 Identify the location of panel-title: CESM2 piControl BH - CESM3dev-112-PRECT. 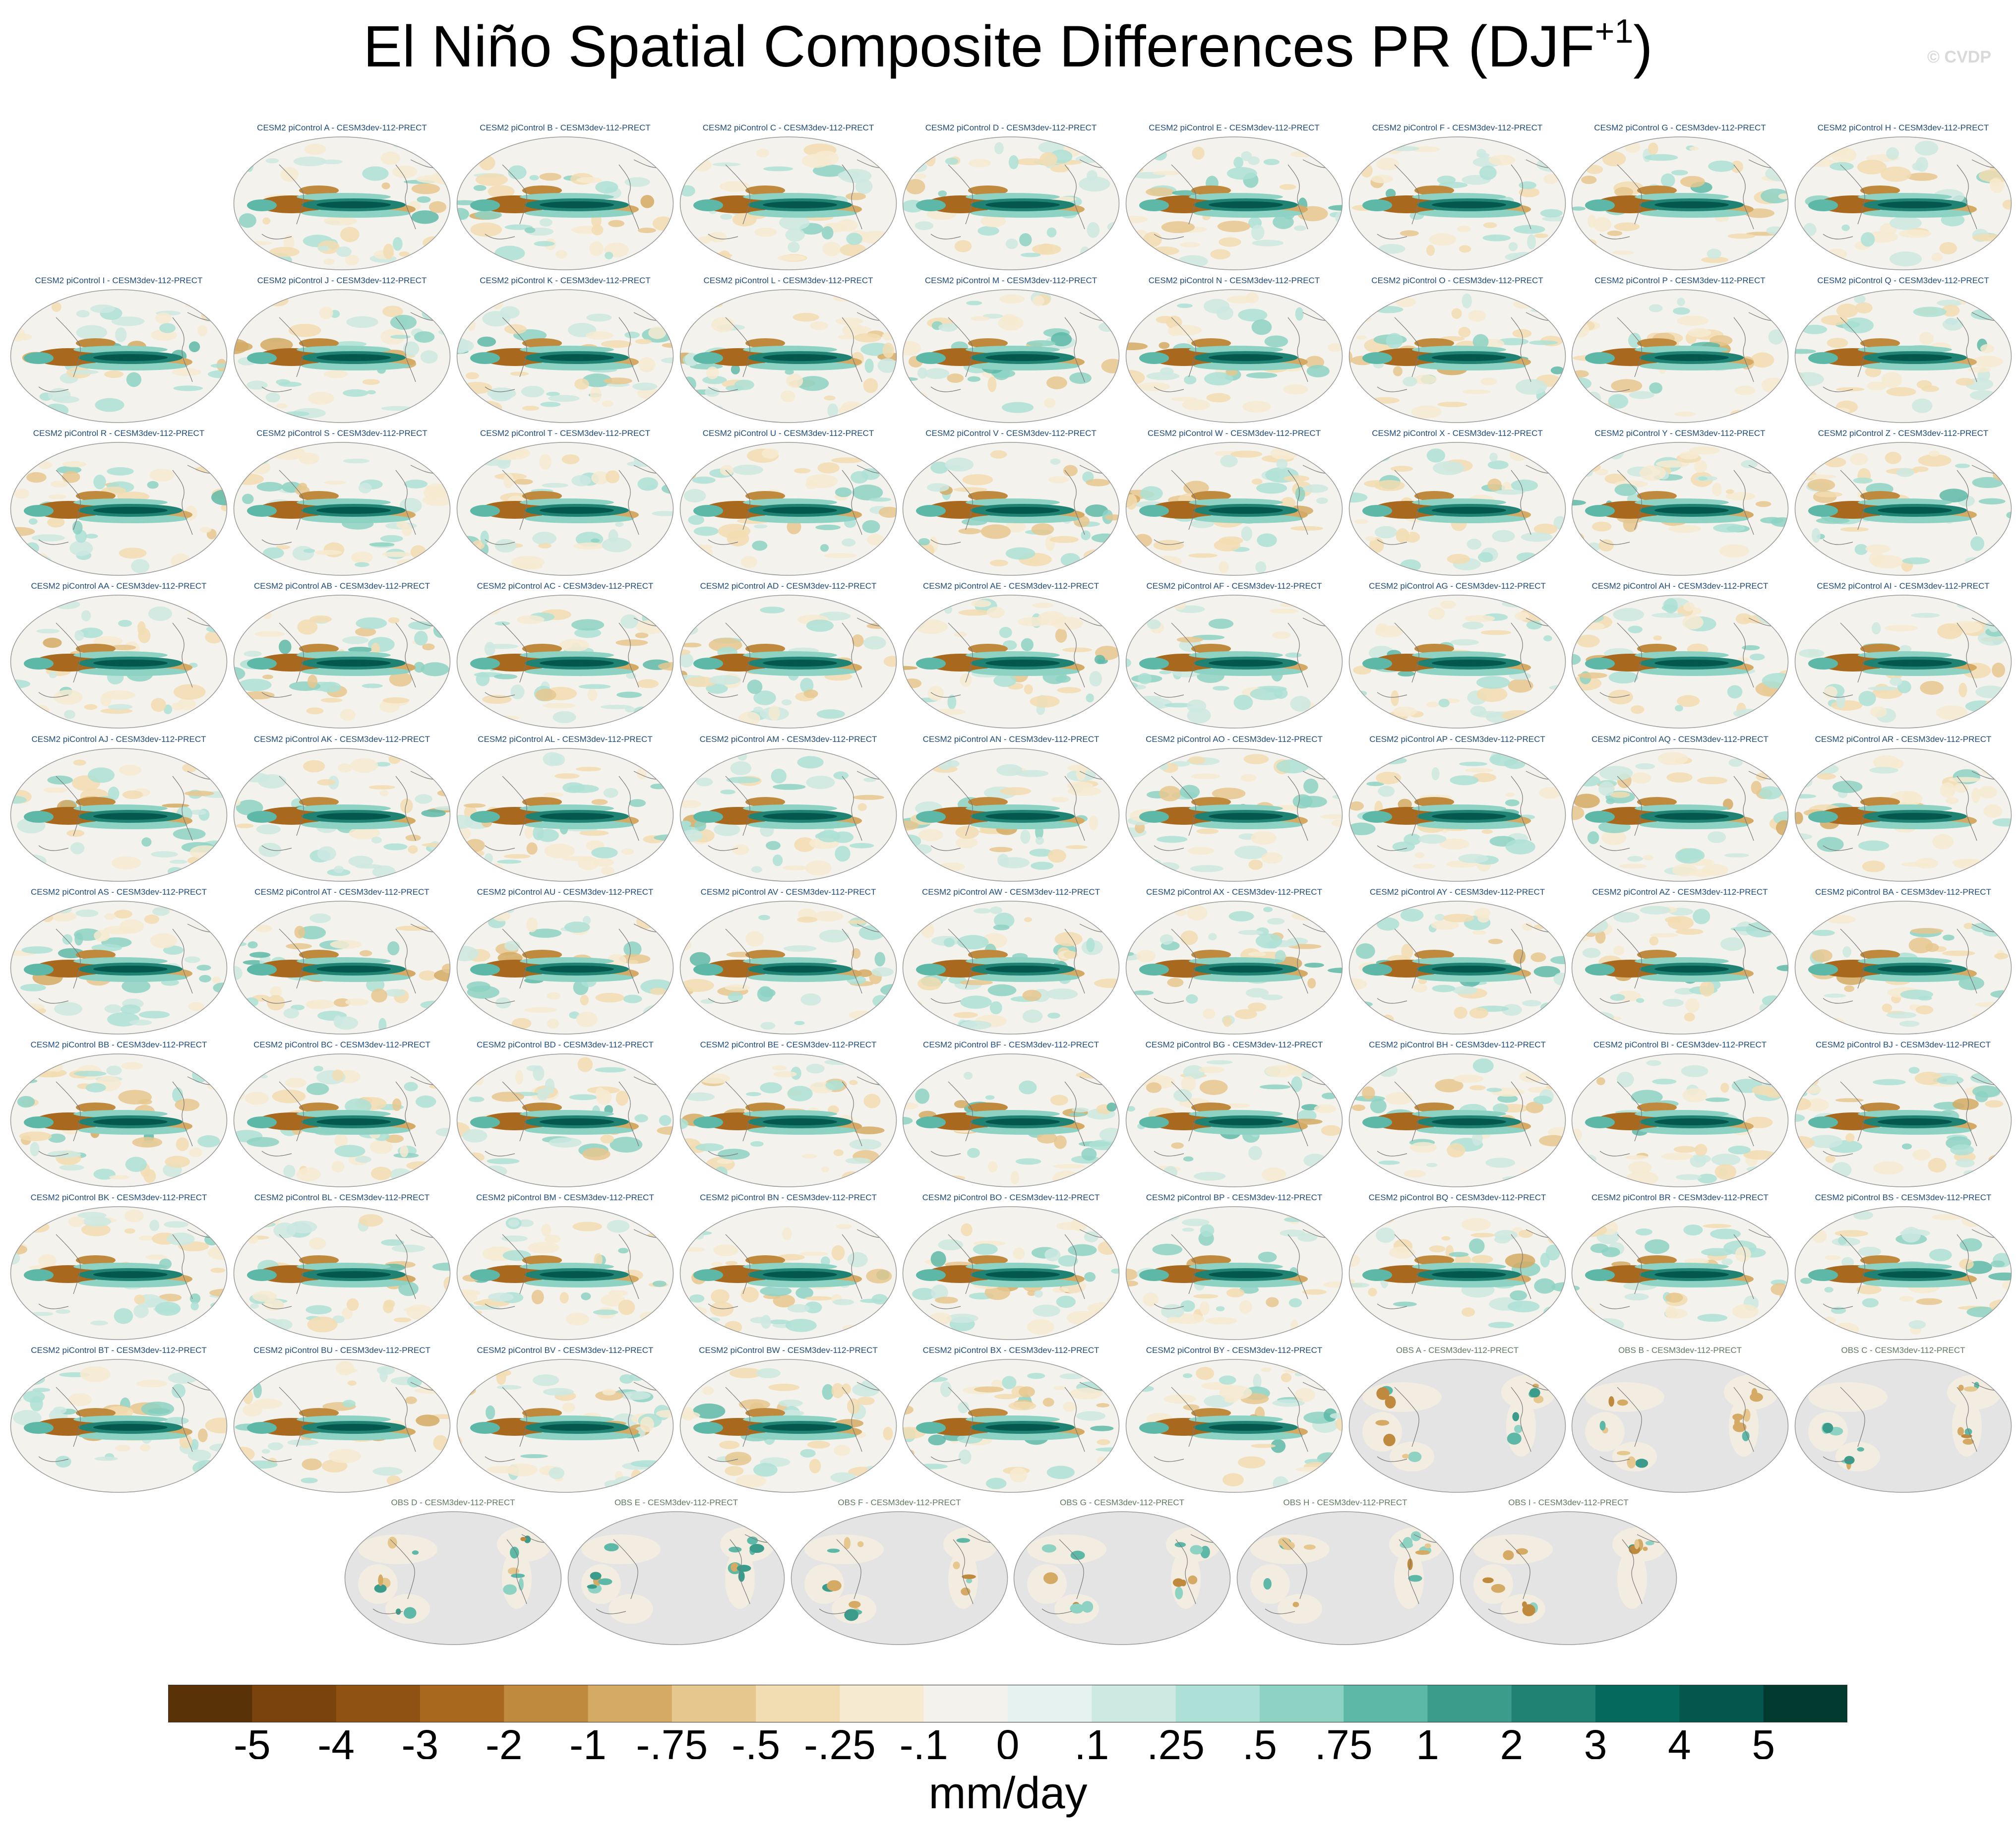
(1457, 1044).